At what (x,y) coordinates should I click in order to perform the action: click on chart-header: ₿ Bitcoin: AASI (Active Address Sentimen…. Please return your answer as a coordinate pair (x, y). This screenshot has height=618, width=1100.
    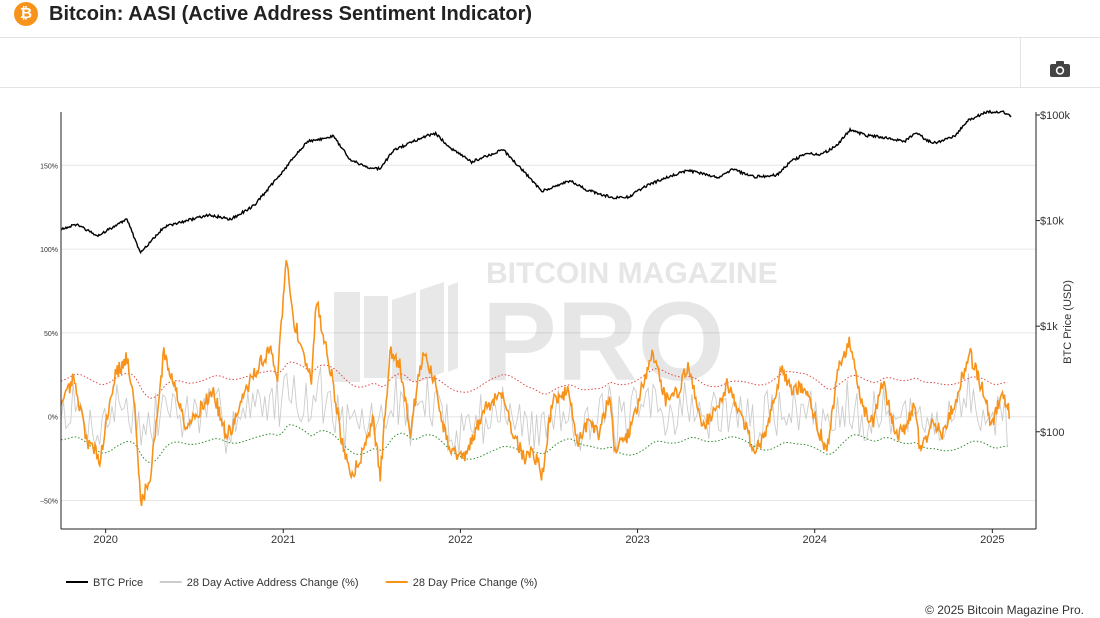
    Looking at the image, I should click on (550, 19).